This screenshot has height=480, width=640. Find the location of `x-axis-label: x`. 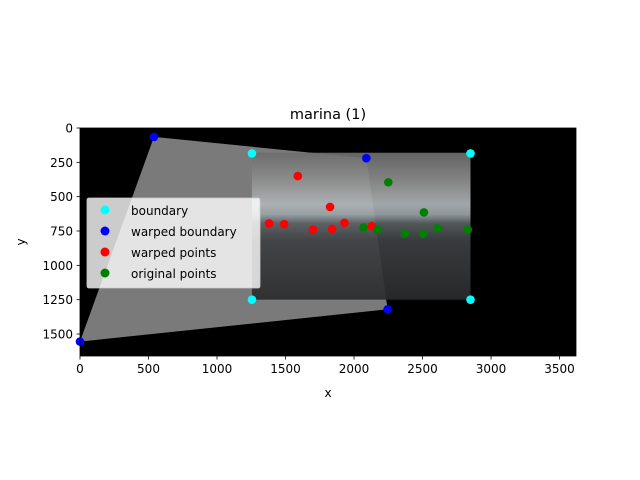

x-axis-label: x is located at coordinates (327, 393).